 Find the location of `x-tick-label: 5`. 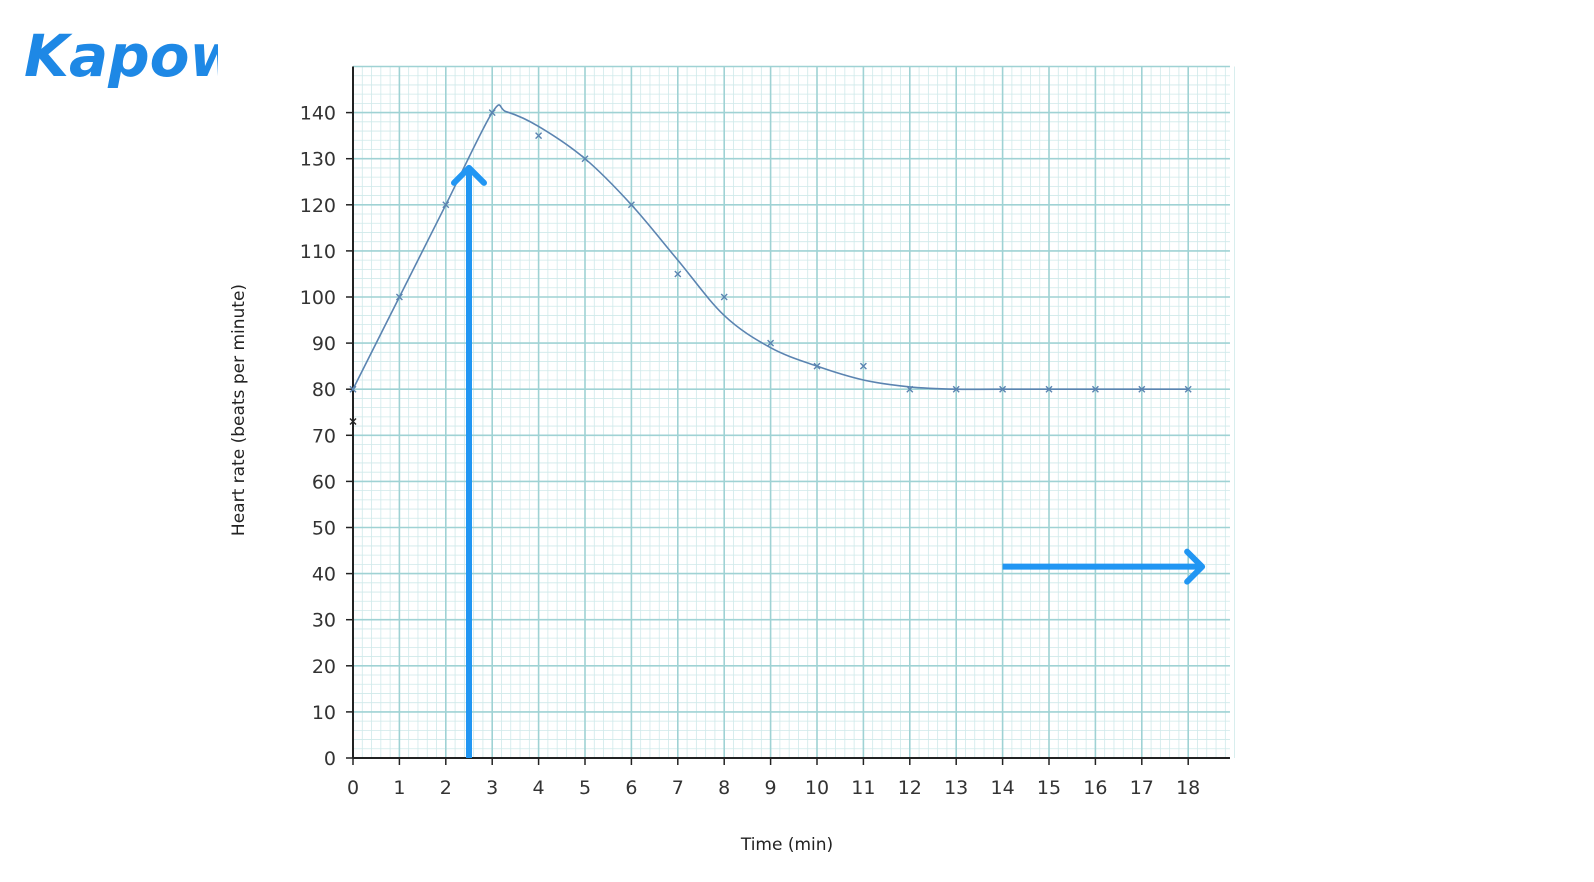

x-tick-label: 5 is located at coordinates (585, 788).